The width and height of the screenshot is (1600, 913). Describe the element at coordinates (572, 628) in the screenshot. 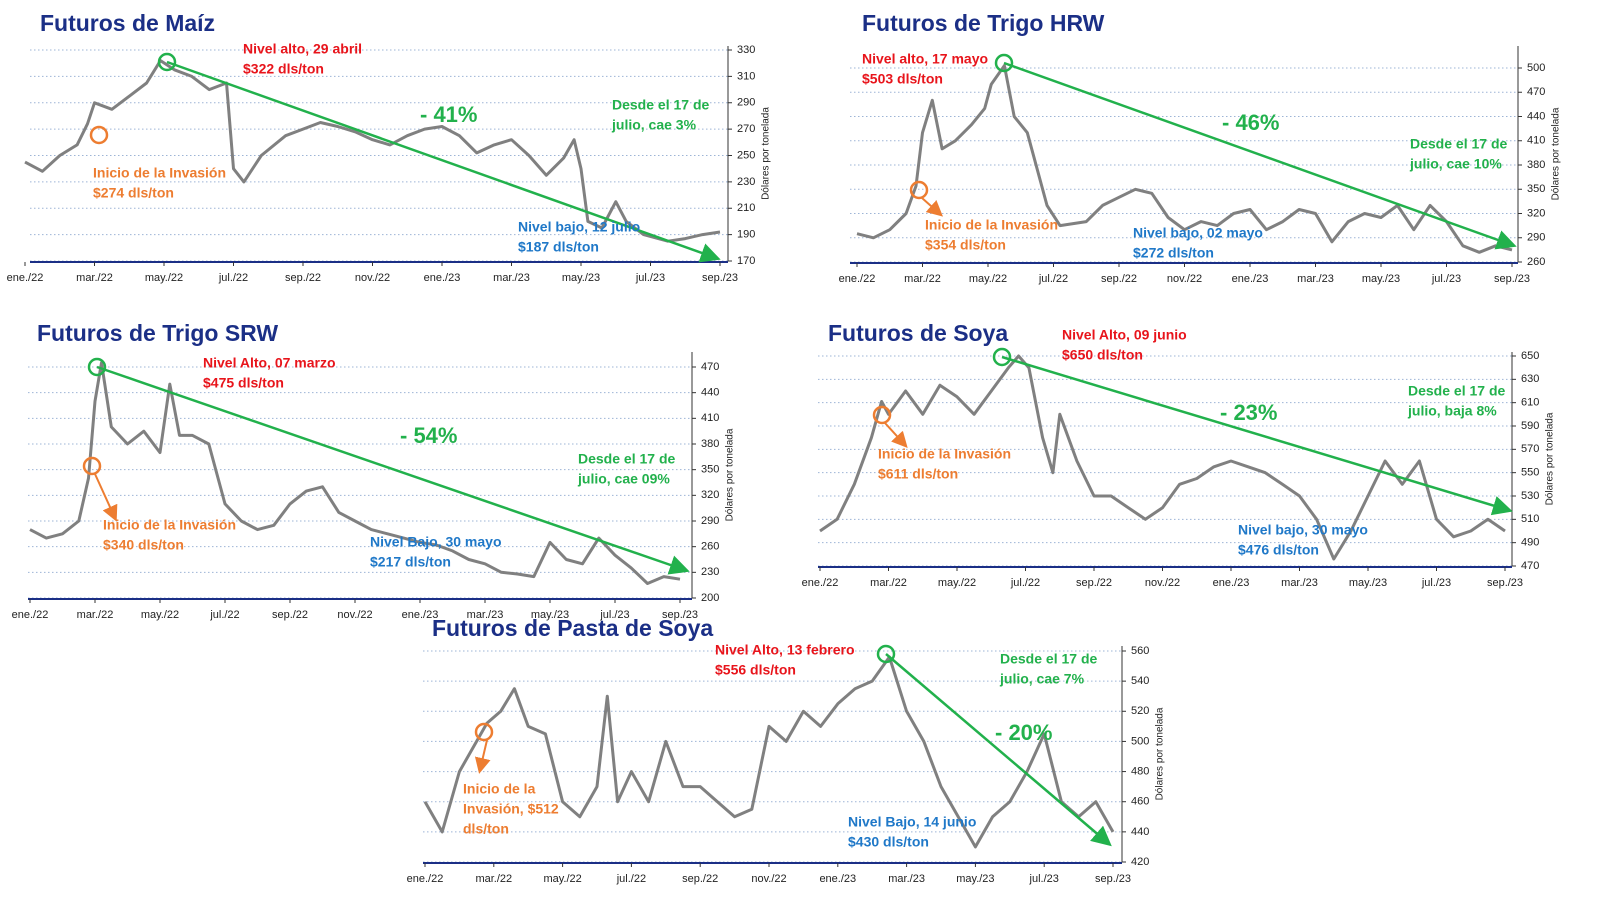

I see `chart-title: Futuros de Pasta de Soya` at that location.